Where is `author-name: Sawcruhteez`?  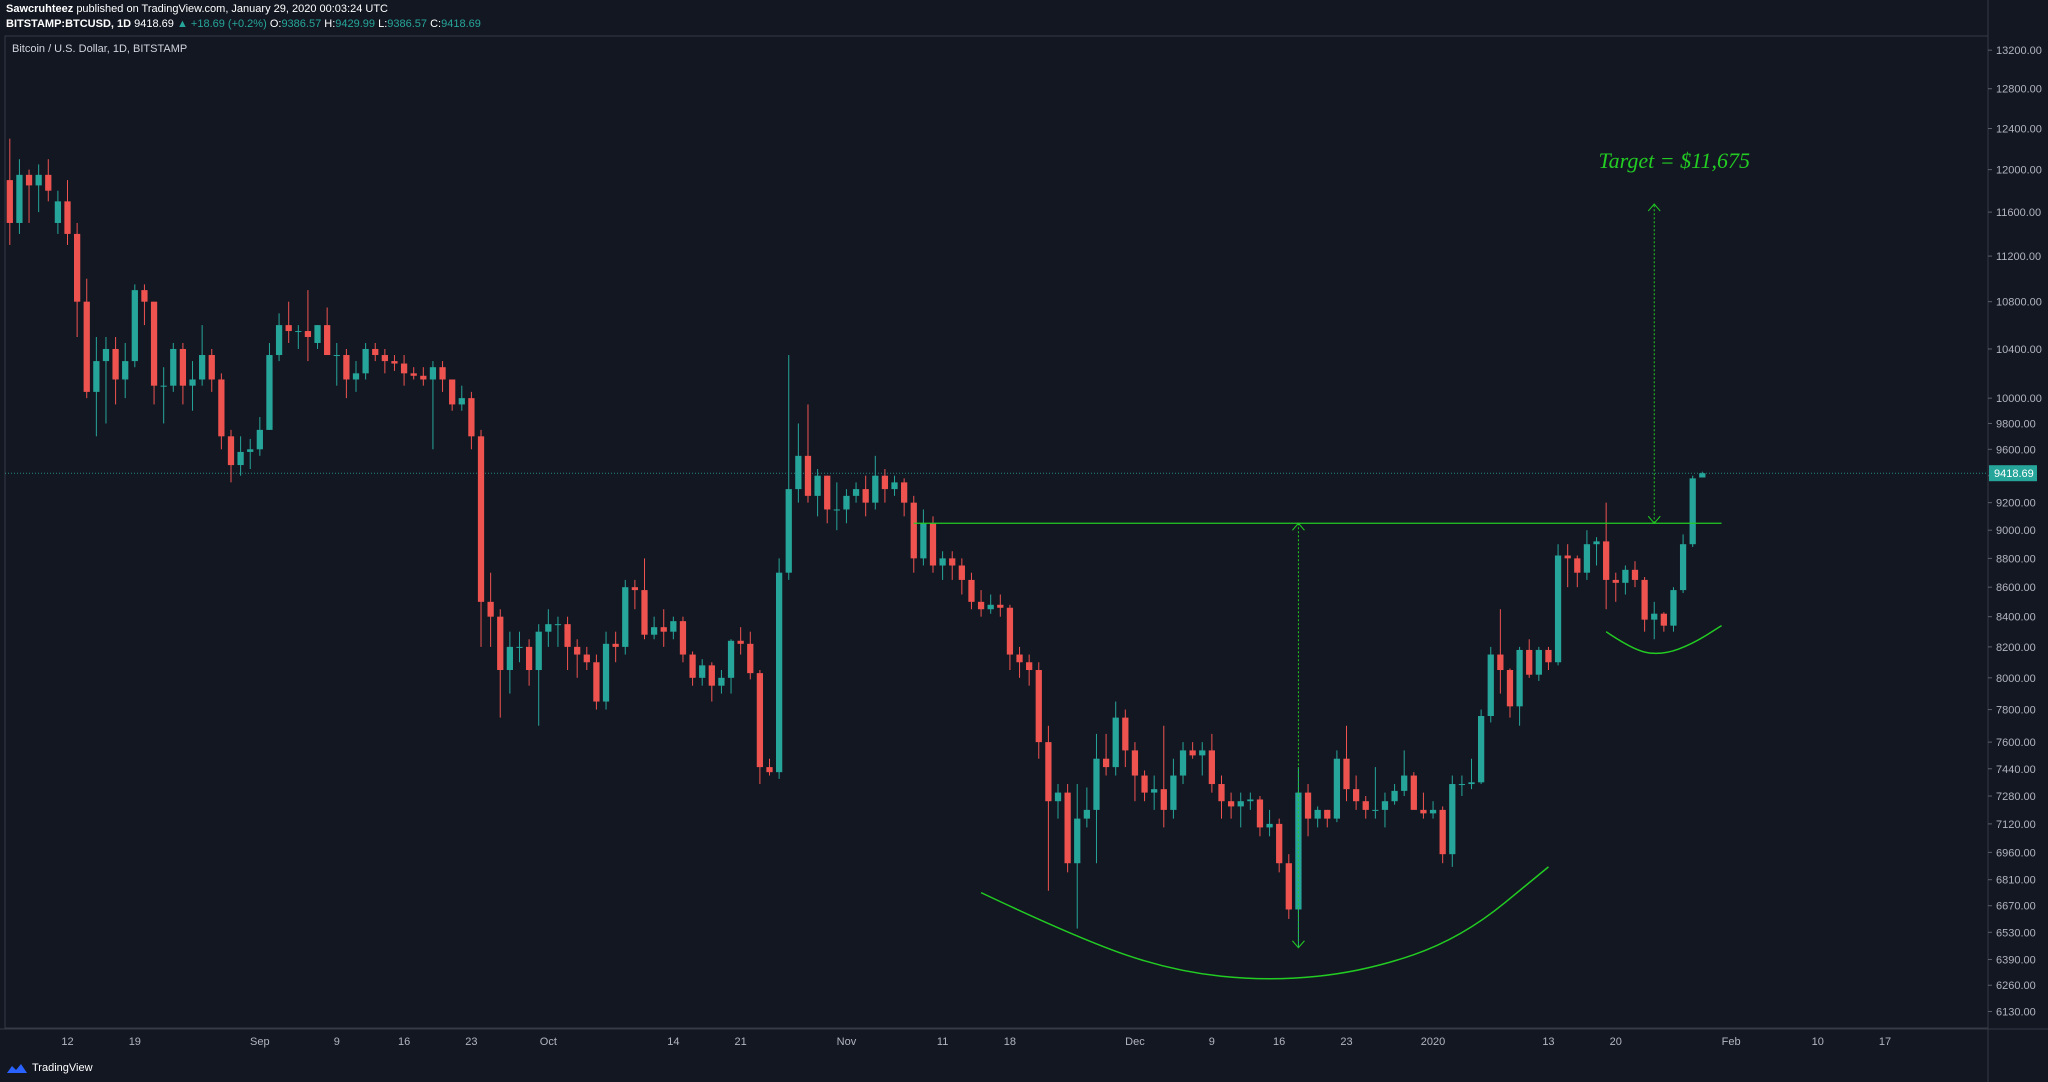
author-name: Sawcruhteez is located at coordinates (40, 9).